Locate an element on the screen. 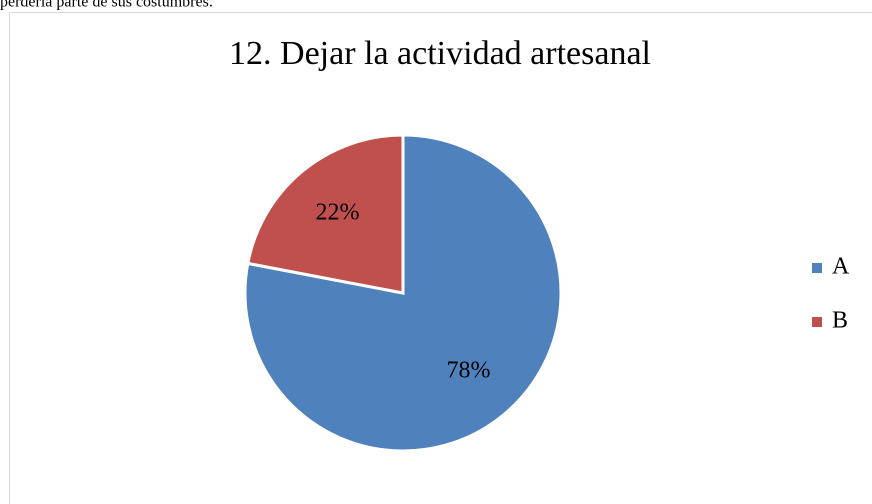 The height and width of the screenshot is (504, 872). data-label: 78% is located at coordinates (468, 371).